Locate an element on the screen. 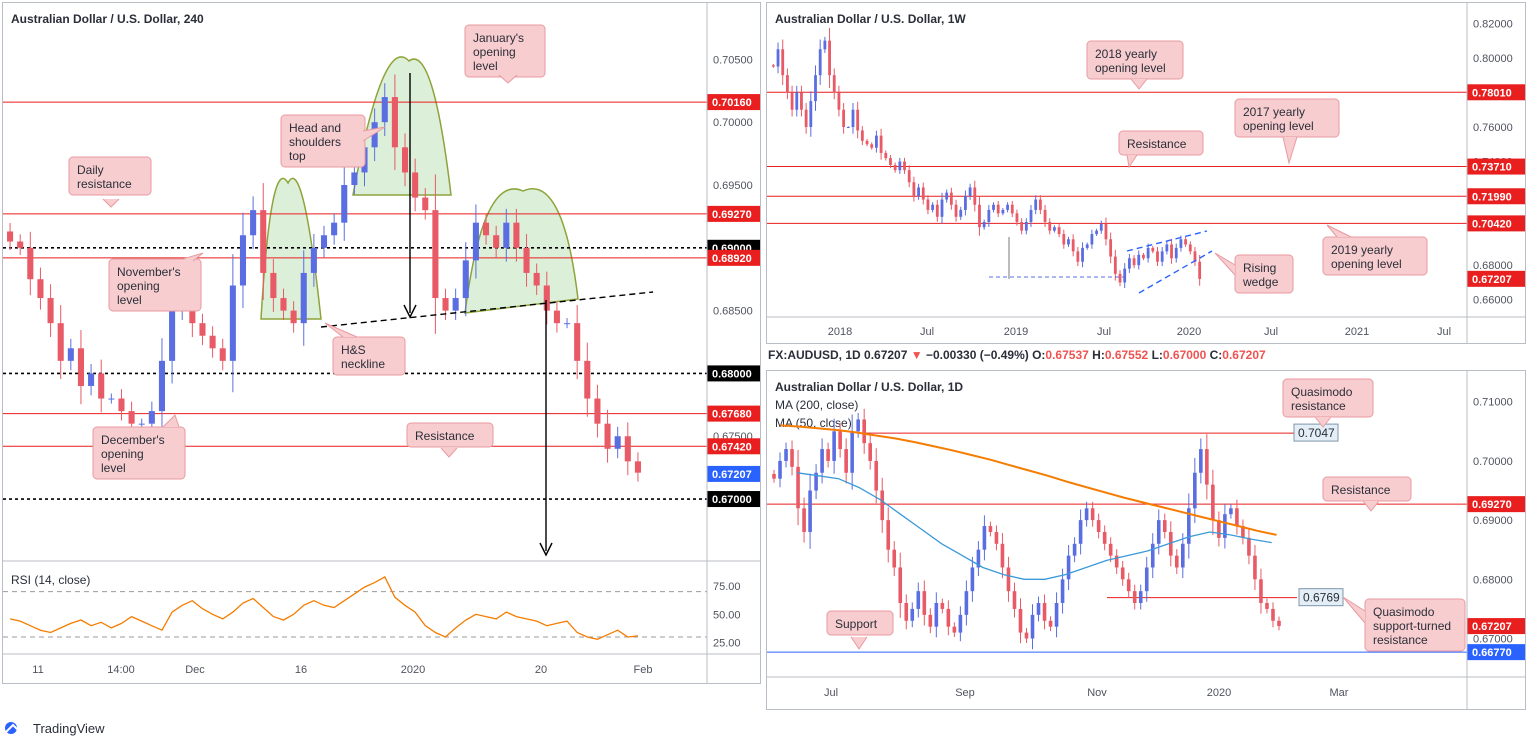  ma50-line is located at coordinates (1034, 526).